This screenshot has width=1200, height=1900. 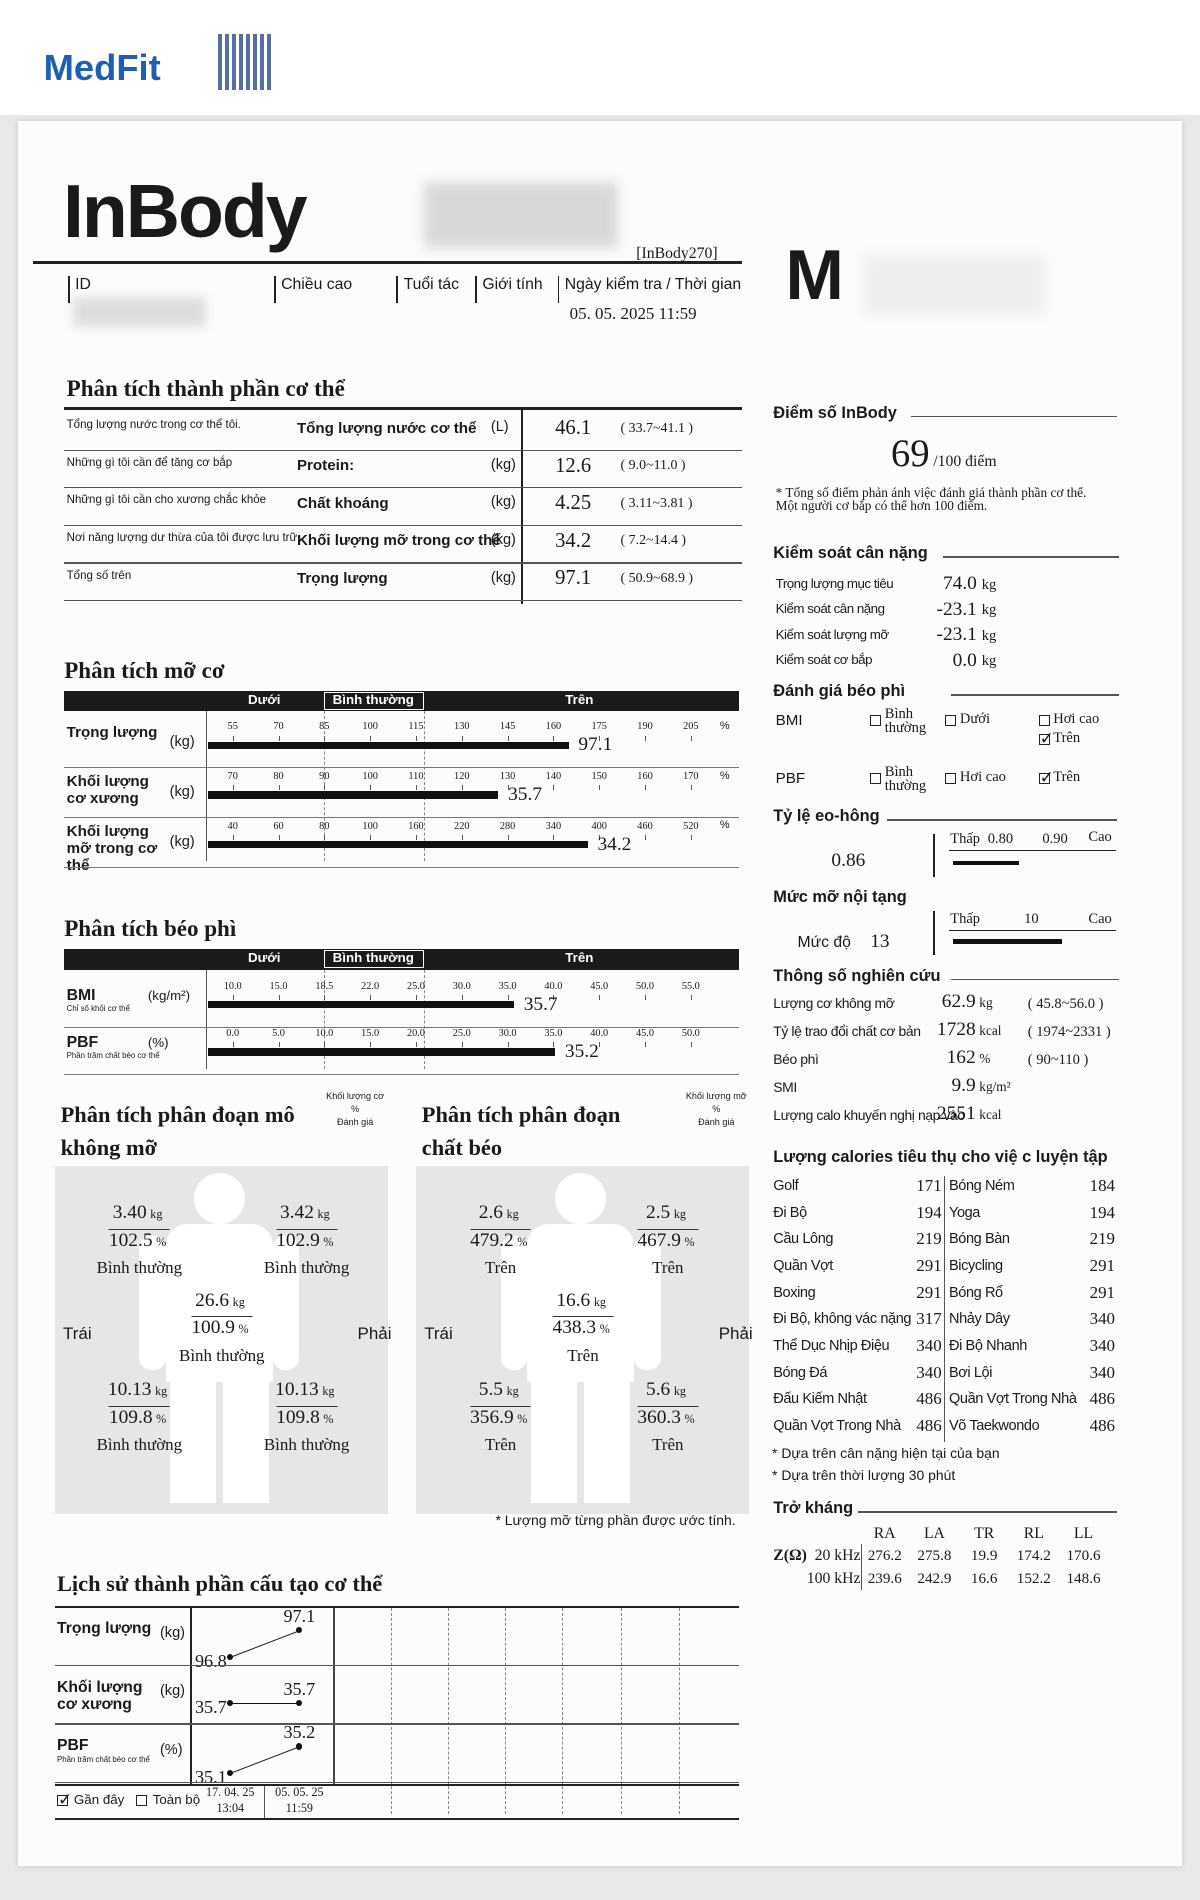 What do you see at coordinates (219, 1583) in the screenshot?
I see `section-title: Lịch sử thành phần cấu tạo cơ thể` at bounding box center [219, 1583].